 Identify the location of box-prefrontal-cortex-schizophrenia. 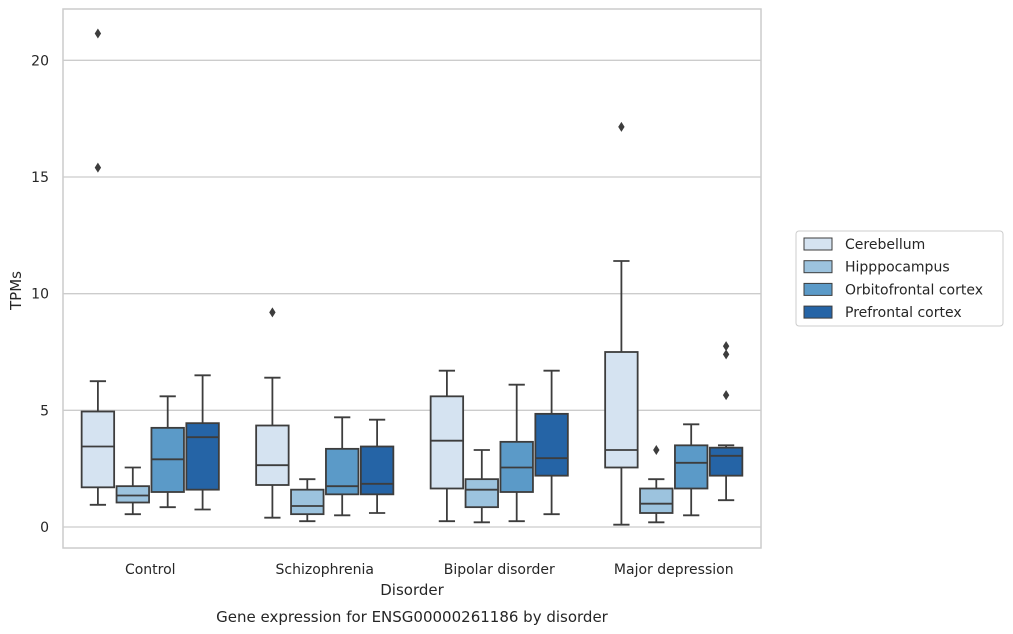
(377, 466).